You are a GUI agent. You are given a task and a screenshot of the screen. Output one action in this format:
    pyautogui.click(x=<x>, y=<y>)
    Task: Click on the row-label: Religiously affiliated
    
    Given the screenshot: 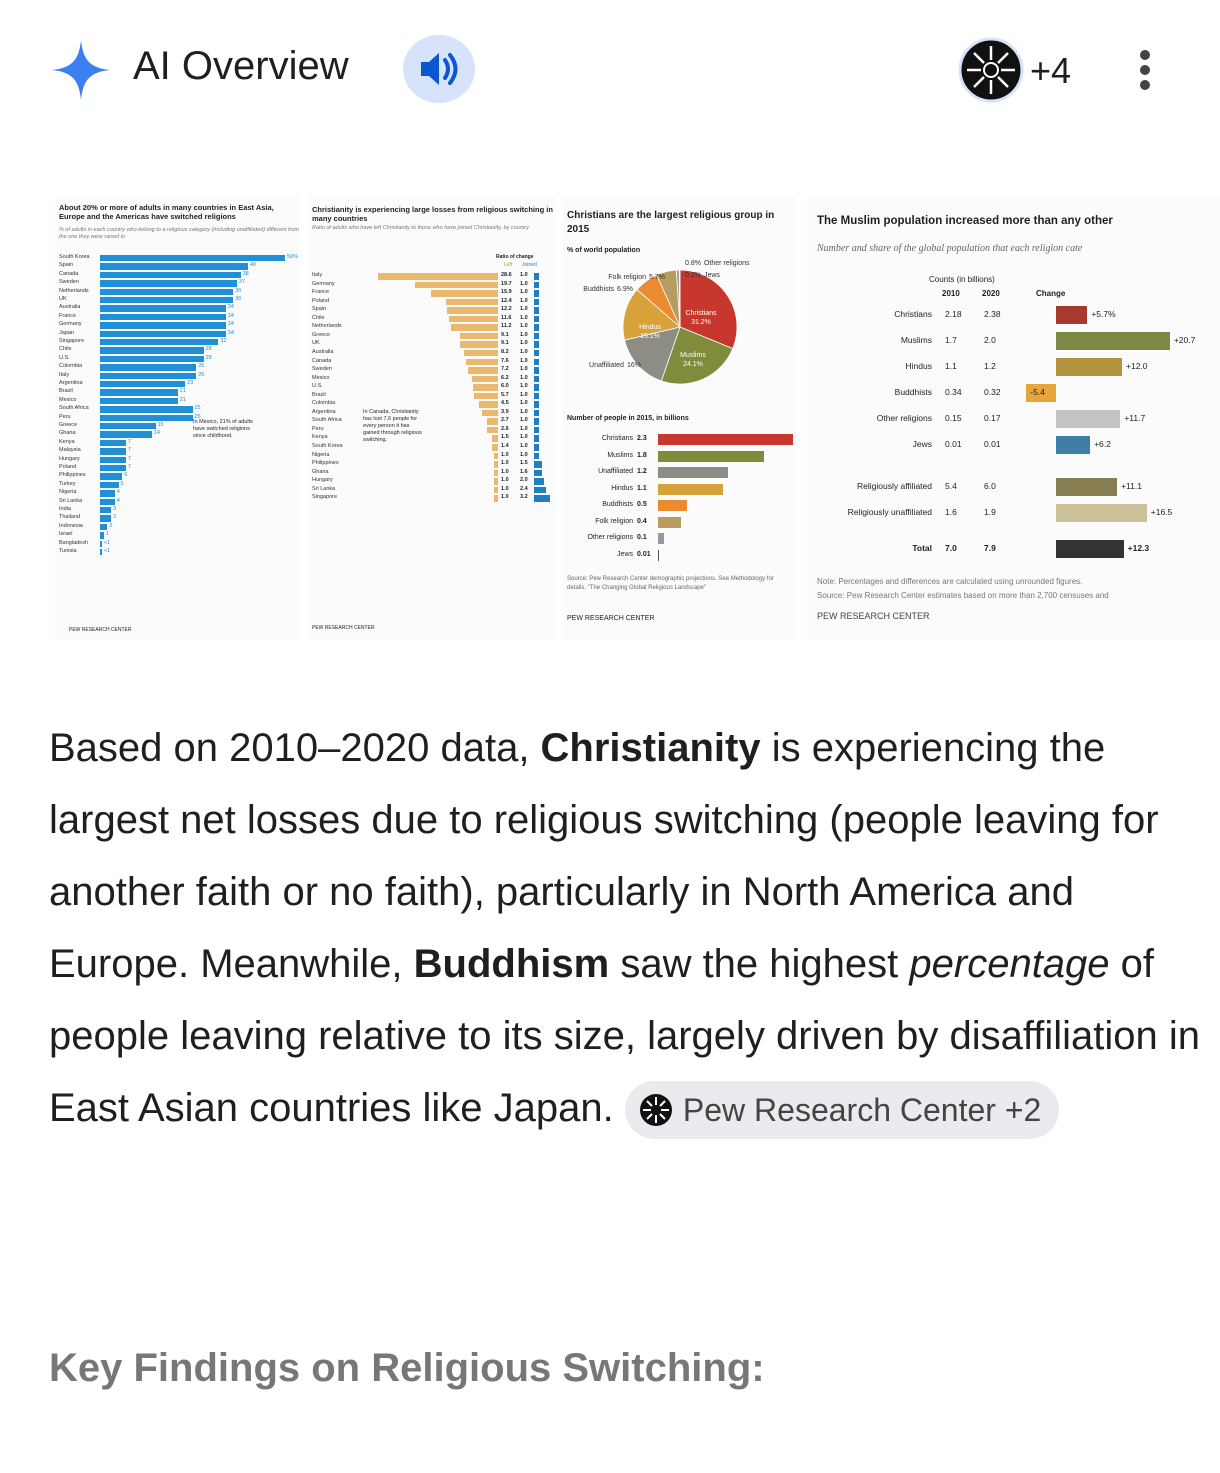 What is the action you would take?
    pyautogui.click(x=894, y=486)
    